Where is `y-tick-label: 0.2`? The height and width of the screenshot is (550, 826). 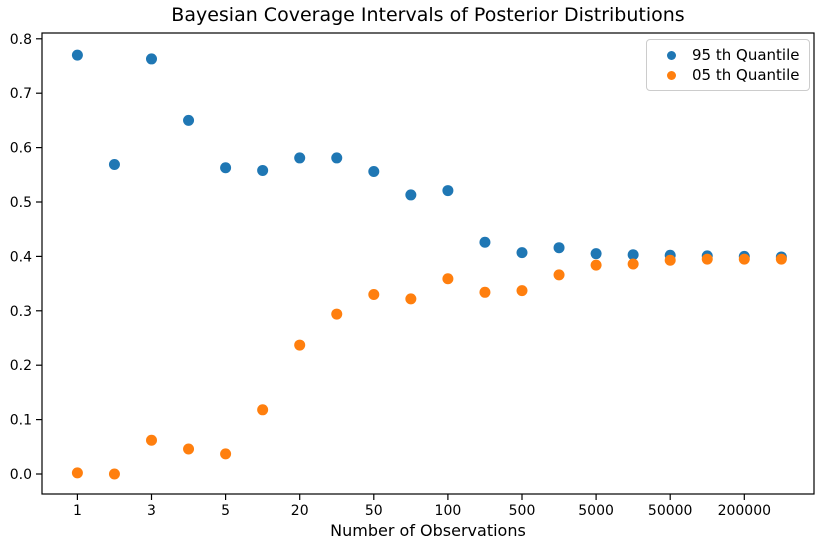 y-tick-label: 0.2 is located at coordinates (21, 366).